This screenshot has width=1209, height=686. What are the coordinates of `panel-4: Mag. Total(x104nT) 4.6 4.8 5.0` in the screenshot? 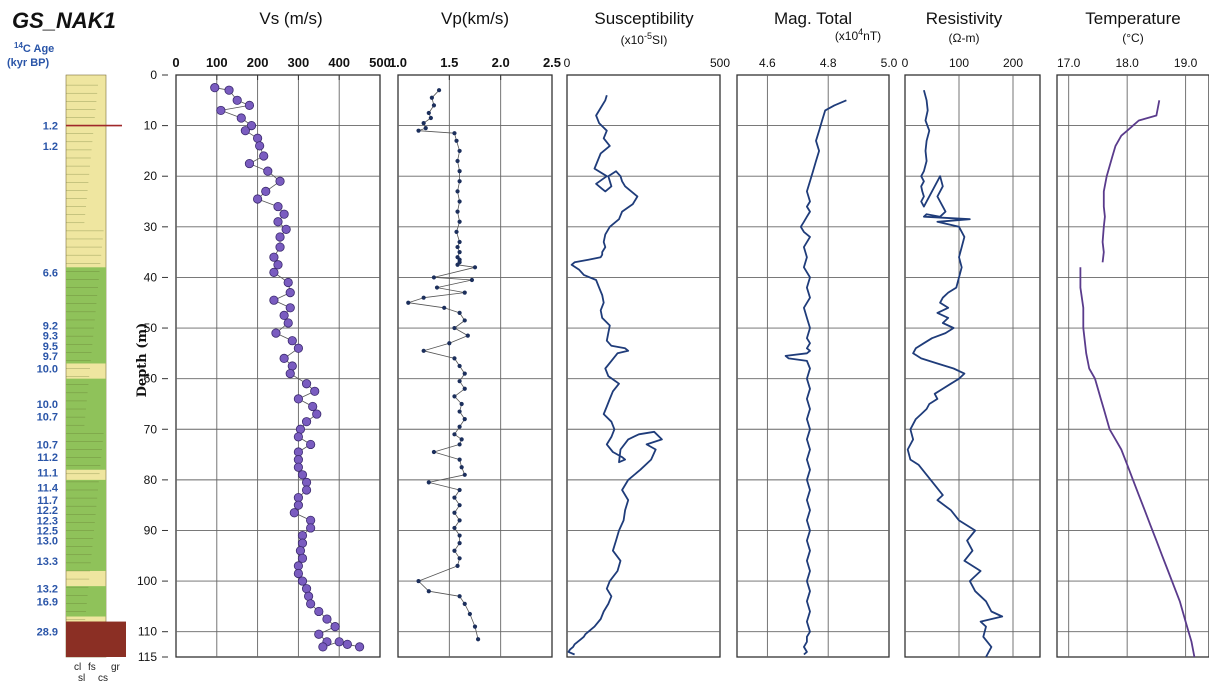 It's located at (817, 333).